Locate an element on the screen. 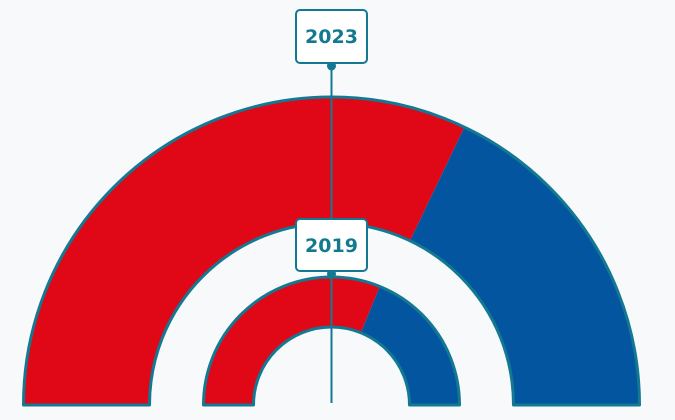  label-box-2023 is located at coordinates (331, 36).